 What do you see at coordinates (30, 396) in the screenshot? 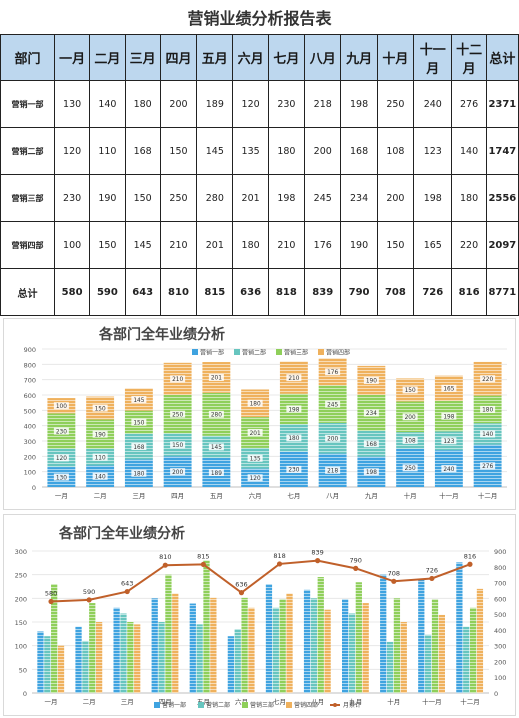
I see `y-tick-label: 600` at bounding box center [30, 396].